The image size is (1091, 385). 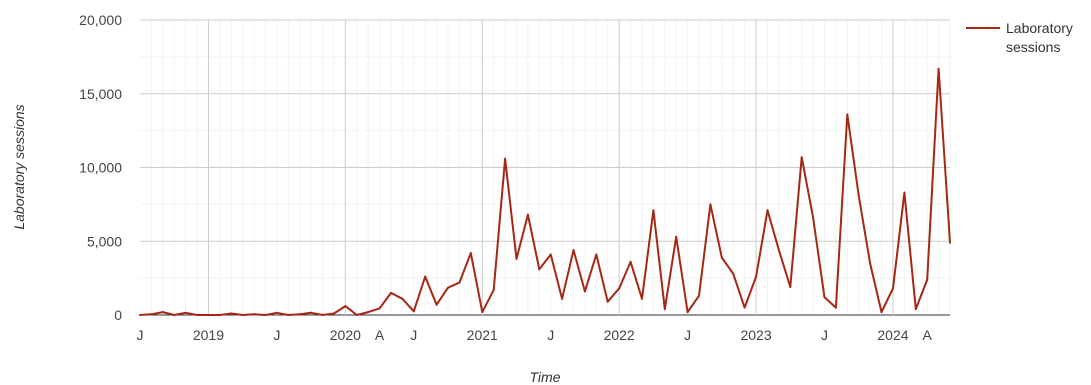 I want to click on x-tick-label: 2021, so click(x=482, y=335).